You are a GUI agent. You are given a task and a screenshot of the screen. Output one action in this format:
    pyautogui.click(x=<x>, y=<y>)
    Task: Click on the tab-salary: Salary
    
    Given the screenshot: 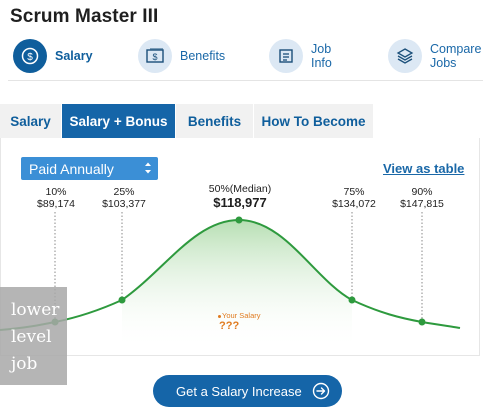 What is the action you would take?
    pyautogui.click(x=30, y=121)
    